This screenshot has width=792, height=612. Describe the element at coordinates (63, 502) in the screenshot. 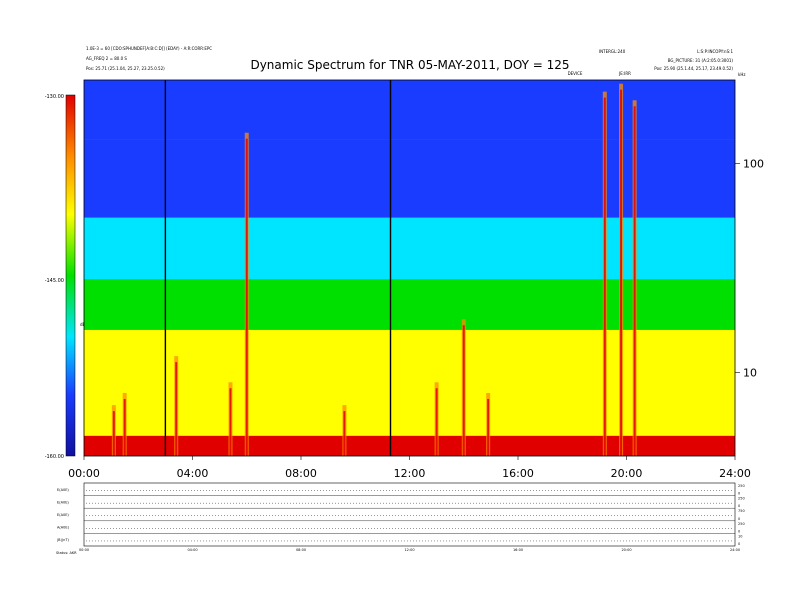

I see `lower-row-label-1: E(A0E)` at that location.